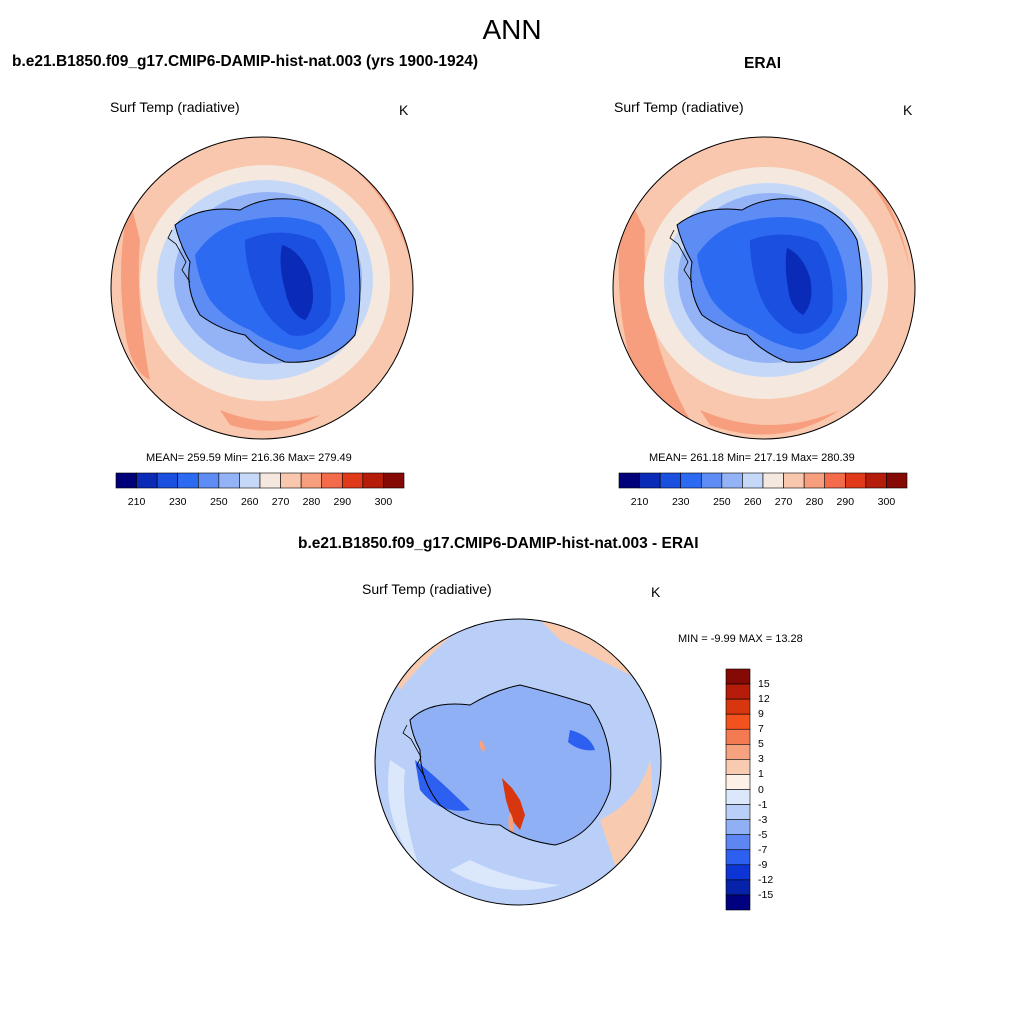 This screenshot has height=1024, width=1024. Describe the element at coordinates (763, 819) in the screenshot. I see `panel3-colorbar-tick-label: -3` at that location.